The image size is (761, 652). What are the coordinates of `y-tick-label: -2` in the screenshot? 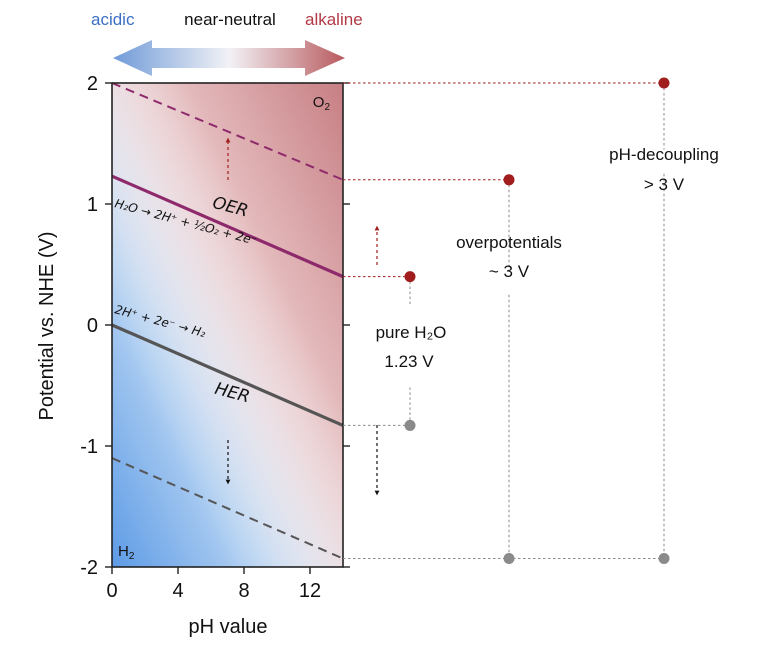 It's located at (89, 568).